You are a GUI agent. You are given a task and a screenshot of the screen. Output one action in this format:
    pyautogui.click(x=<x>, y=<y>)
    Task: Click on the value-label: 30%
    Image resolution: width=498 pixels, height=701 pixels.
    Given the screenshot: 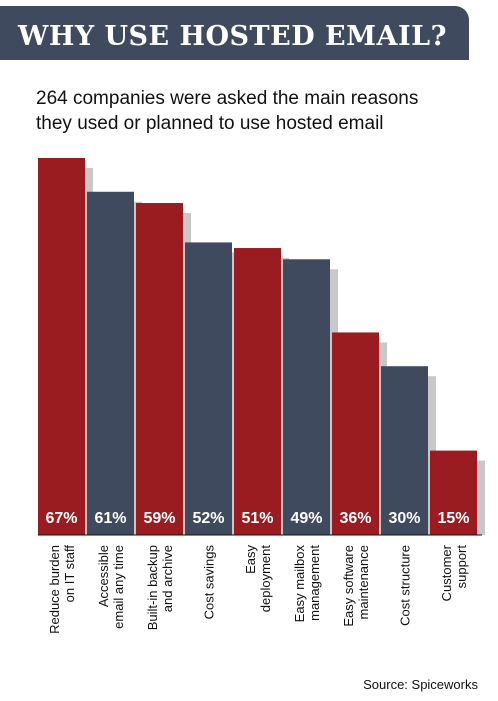 What is the action you would take?
    pyautogui.click(x=404, y=518)
    